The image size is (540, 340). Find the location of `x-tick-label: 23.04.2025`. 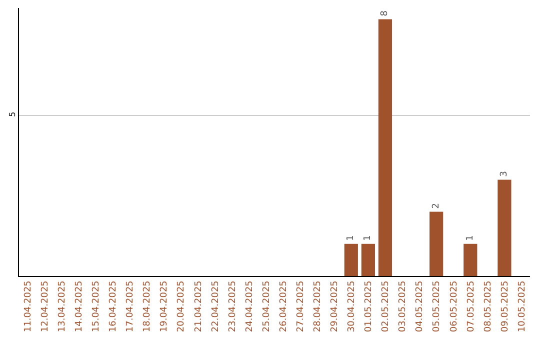

x-tick-label: 23.04.2025 is located at coordinates (233, 306).